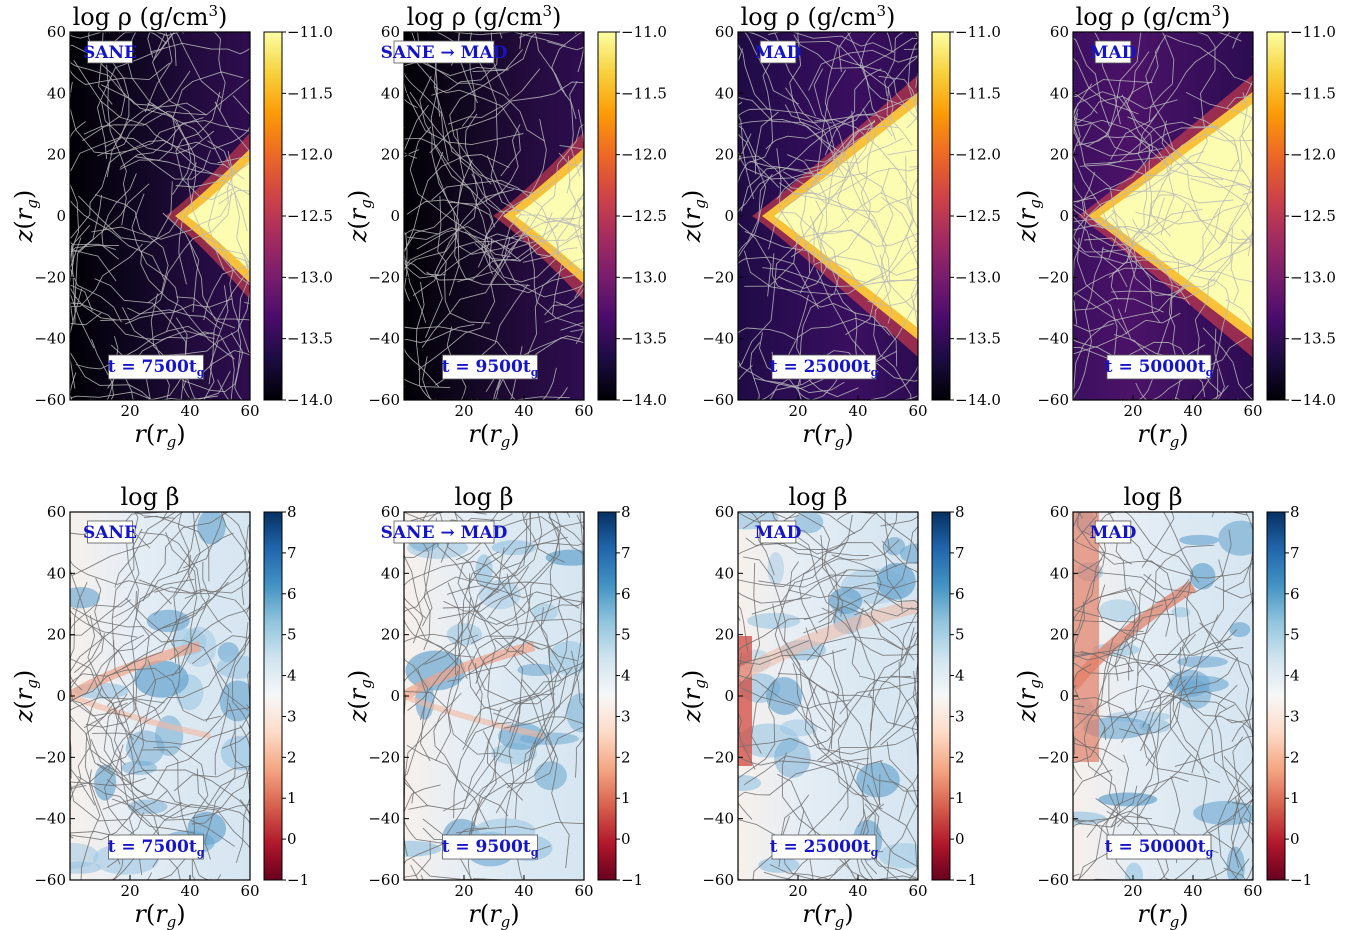  I want to click on y-axis-label: z(rg), so click(25, 697).